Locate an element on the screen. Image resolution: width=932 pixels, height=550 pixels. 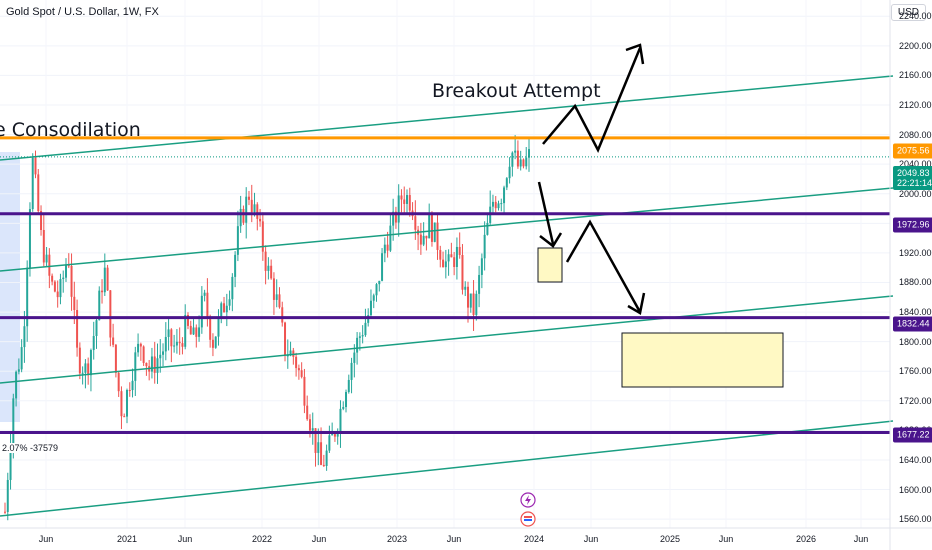
target-box-small is located at coordinates (550, 265).